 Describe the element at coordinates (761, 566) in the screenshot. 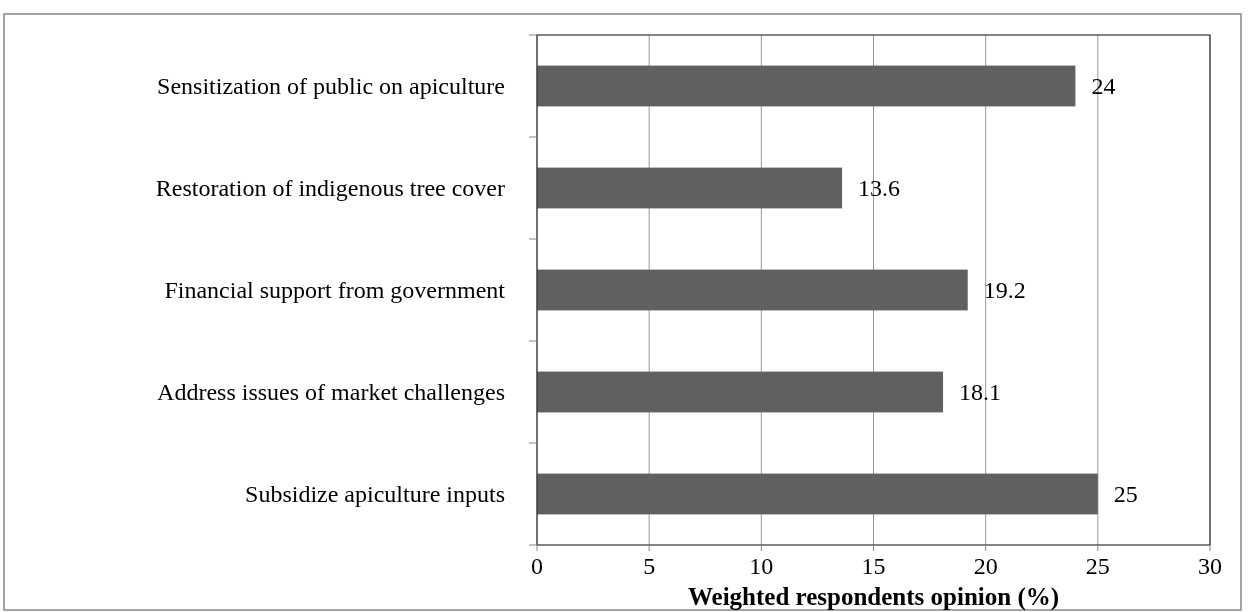

I see `x-tick-label: 10` at that location.